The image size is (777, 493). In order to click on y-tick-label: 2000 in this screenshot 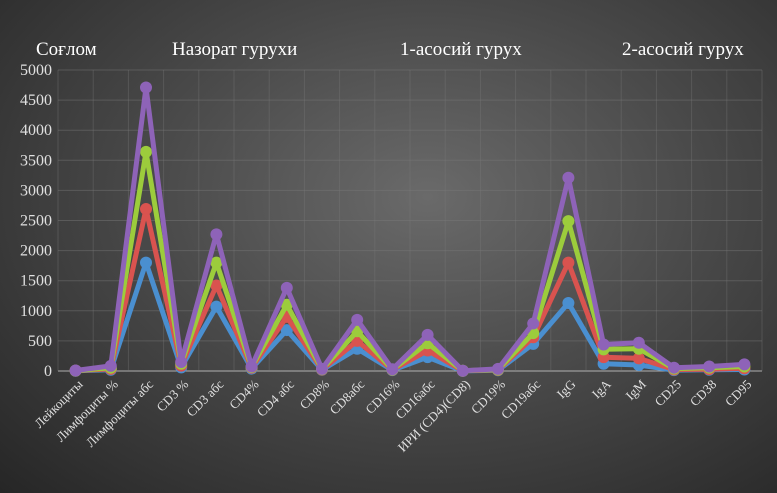, I will do `click(36, 251)`.